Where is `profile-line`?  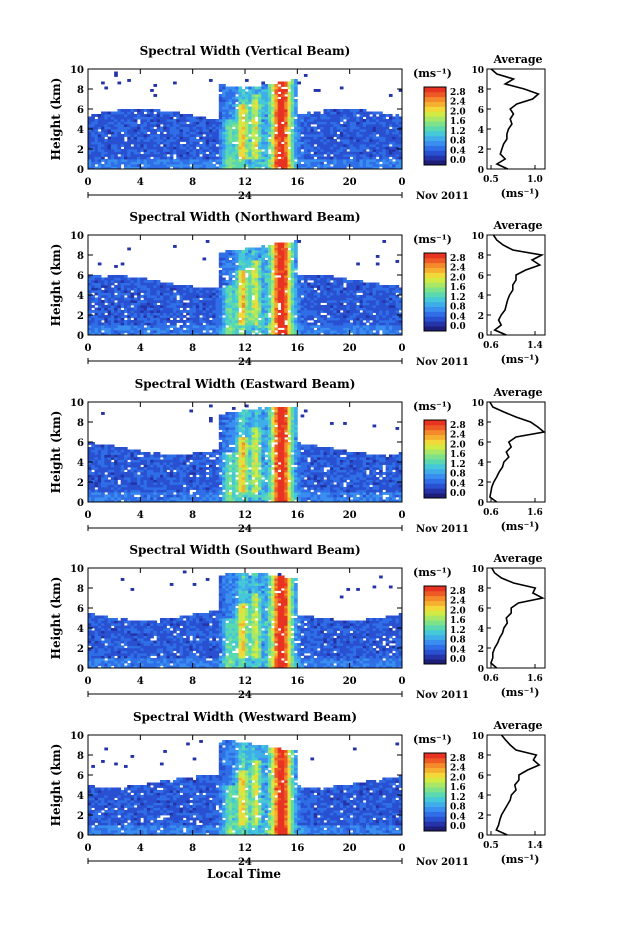
profile-line is located at coordinates (518, 285).